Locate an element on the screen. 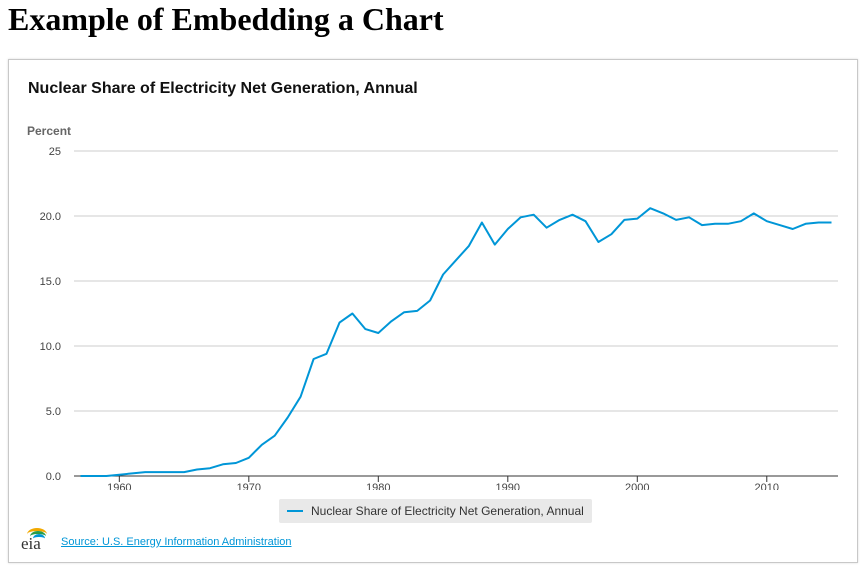 This screenshot has width=867, height=573. eia-logo: eia is located at coordinates (36, 539).